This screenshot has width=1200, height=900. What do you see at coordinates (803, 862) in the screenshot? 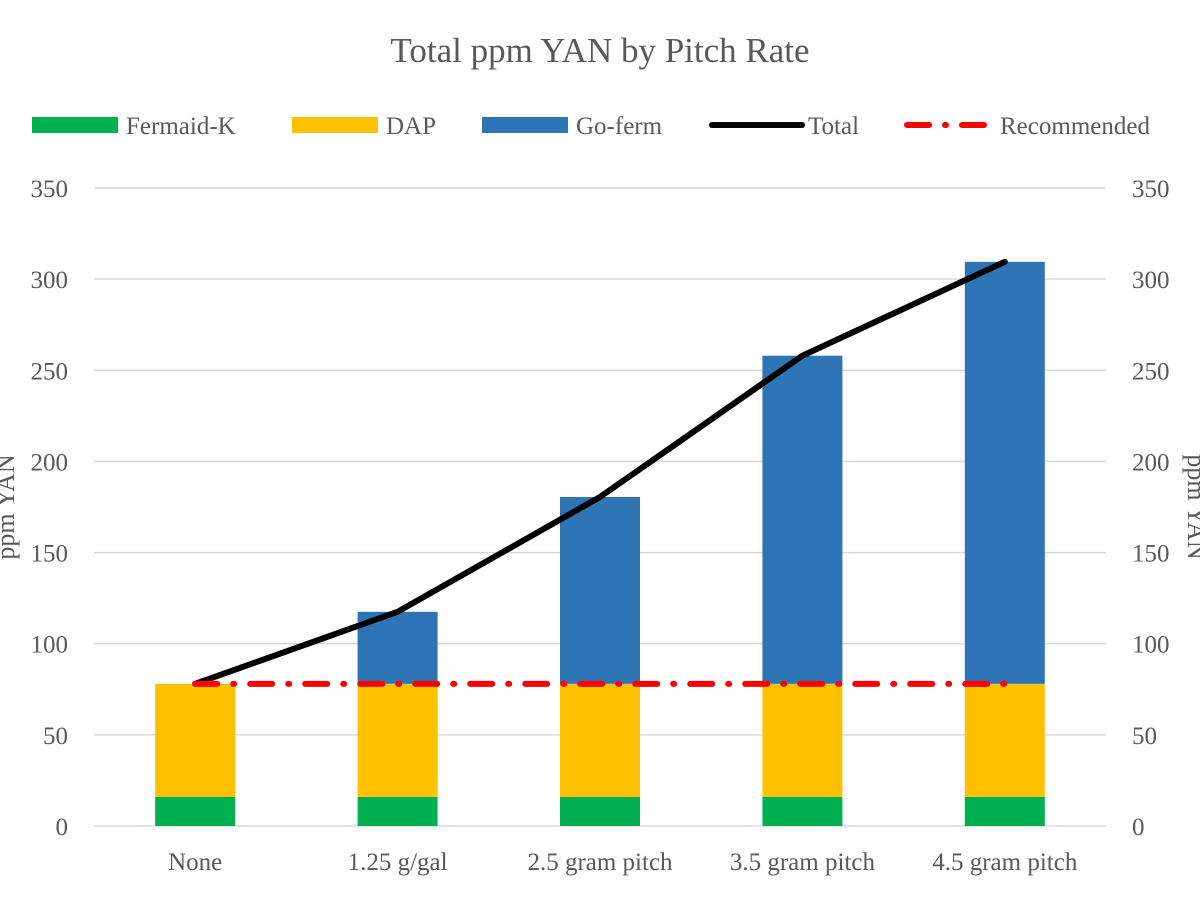
I see `x-tick-label: 3.5 gram pitch` at bounding box center [803, 862].